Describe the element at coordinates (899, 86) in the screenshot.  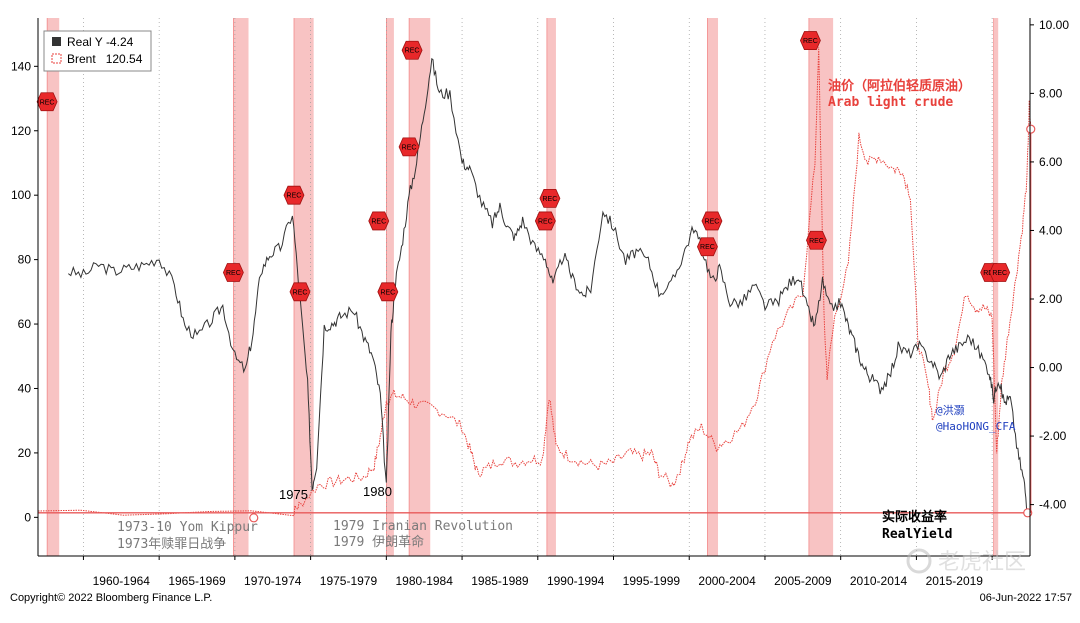
I see `annotation-arab-crude-cn: 油价（阿拉伯轻质原油）` at that location.